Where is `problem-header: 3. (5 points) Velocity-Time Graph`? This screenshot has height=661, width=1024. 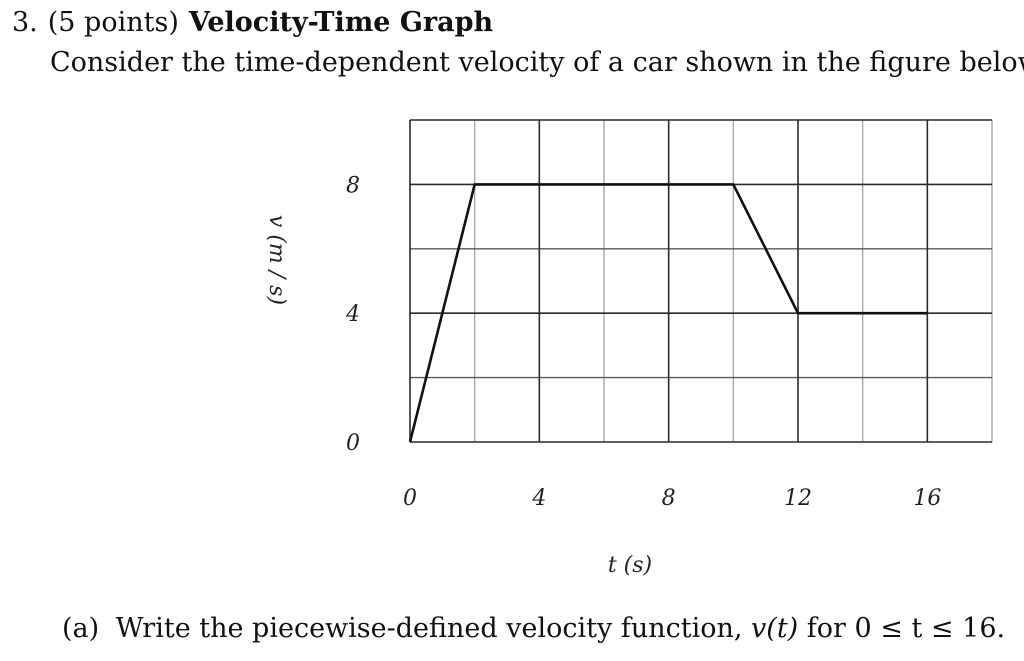
problem-header: 3. (5 points) Velocity-Time Graph is located at coordinates (252, 23).